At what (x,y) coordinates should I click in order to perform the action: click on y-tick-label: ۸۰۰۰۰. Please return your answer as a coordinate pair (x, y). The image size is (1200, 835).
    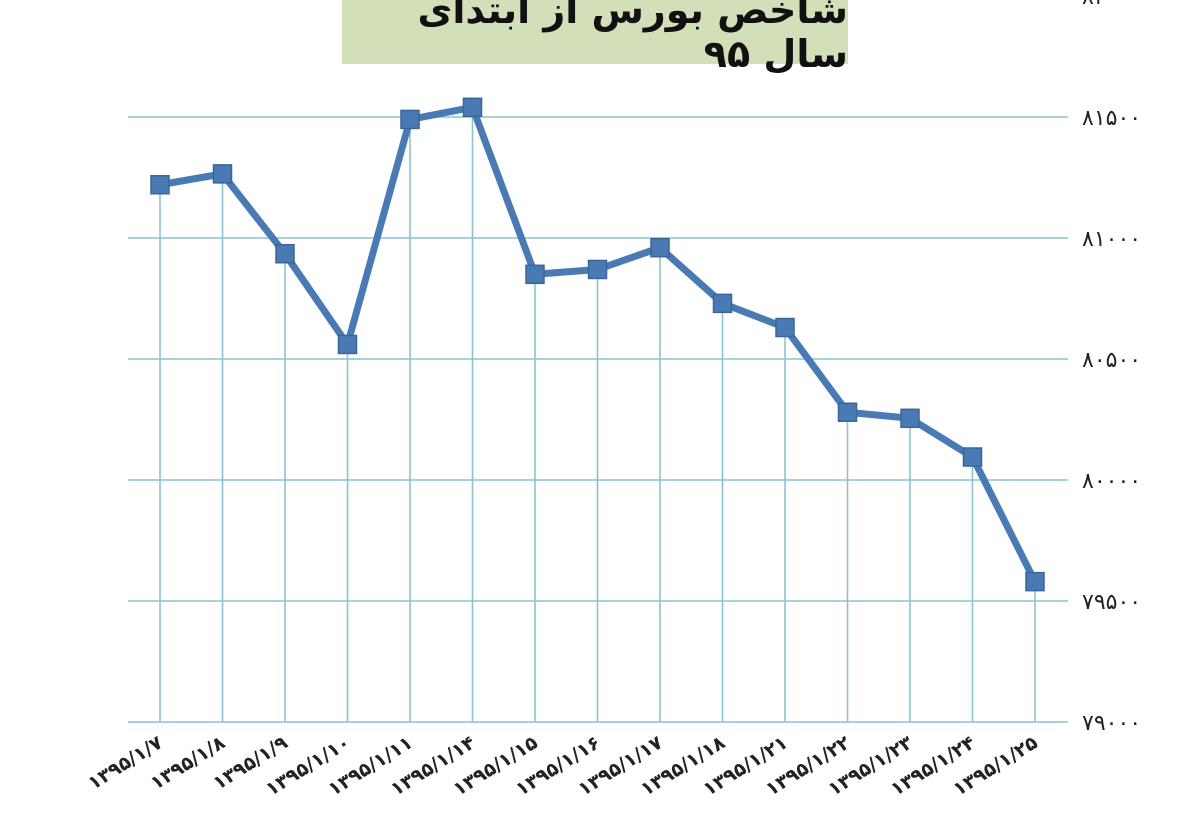
    Looking at the image, I should click on (1111, 481).